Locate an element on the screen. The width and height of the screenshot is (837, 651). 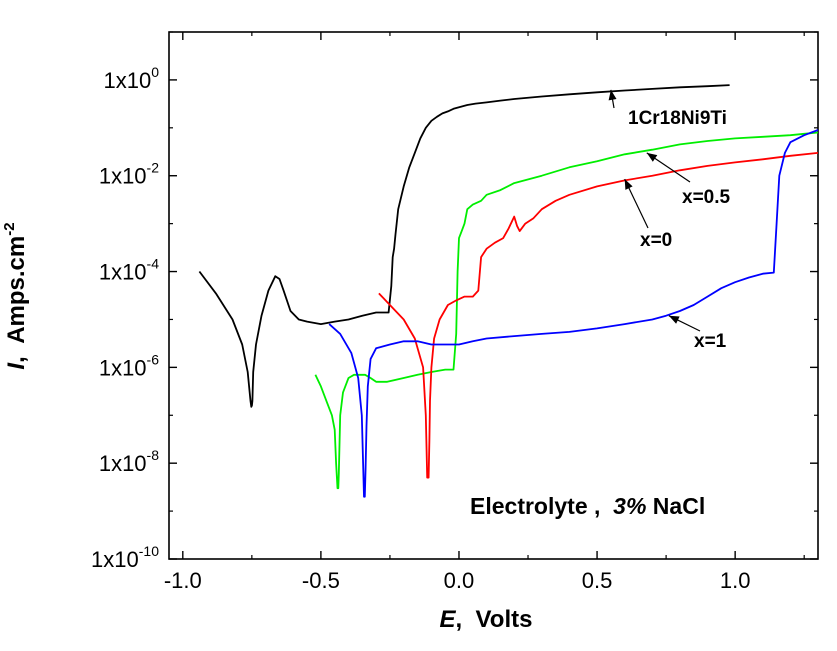
x-tick-label: 0.0 is located at coordinates (459, 580).